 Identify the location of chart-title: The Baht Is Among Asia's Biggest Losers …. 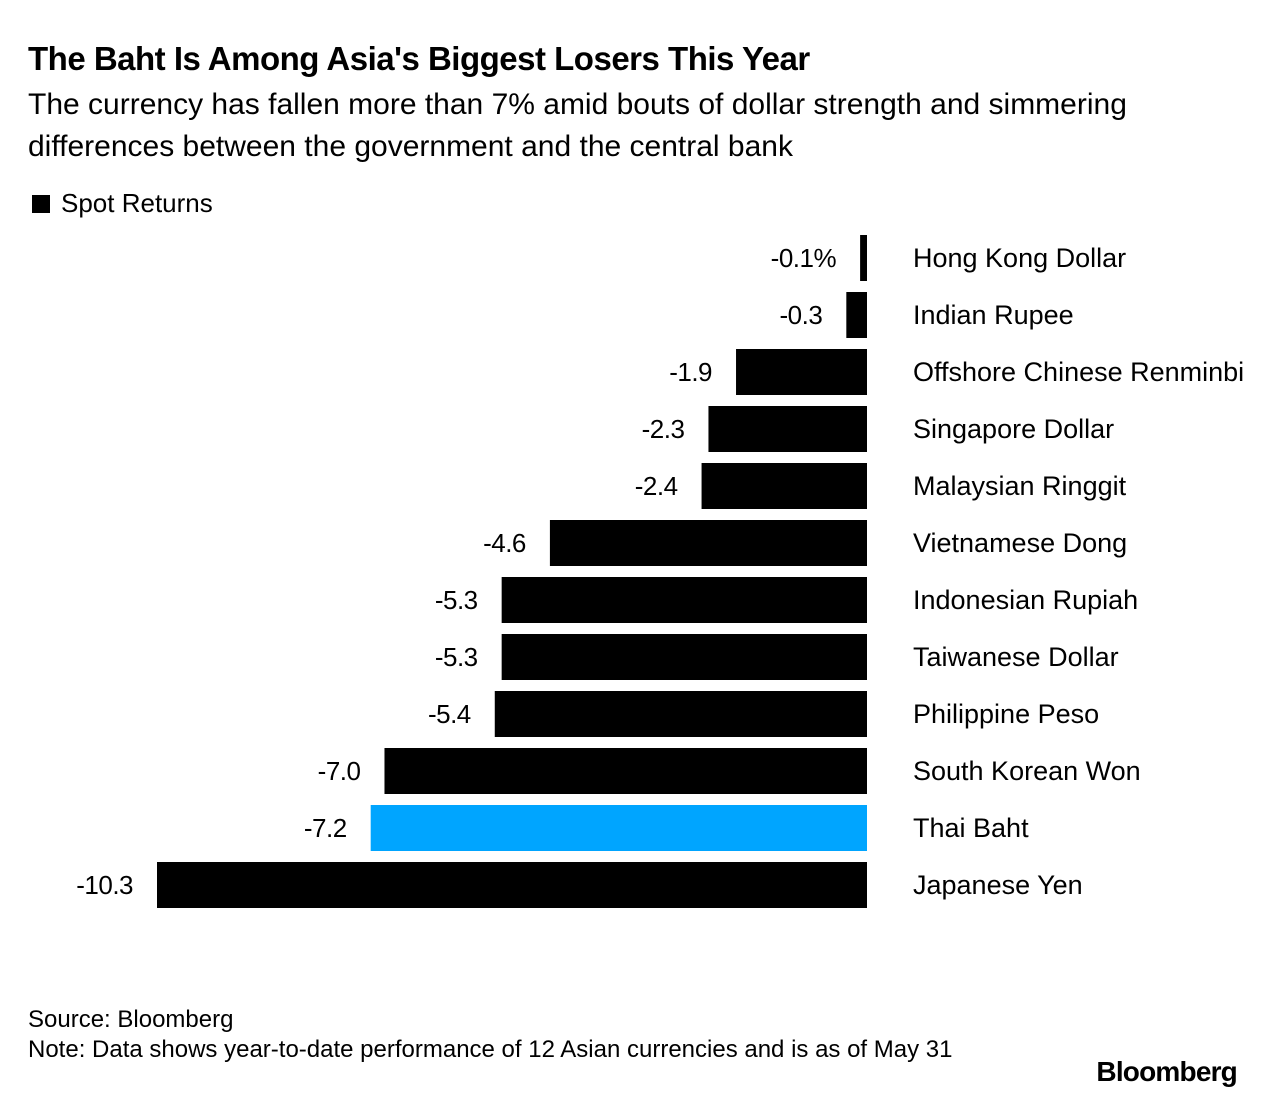
(419, 58).